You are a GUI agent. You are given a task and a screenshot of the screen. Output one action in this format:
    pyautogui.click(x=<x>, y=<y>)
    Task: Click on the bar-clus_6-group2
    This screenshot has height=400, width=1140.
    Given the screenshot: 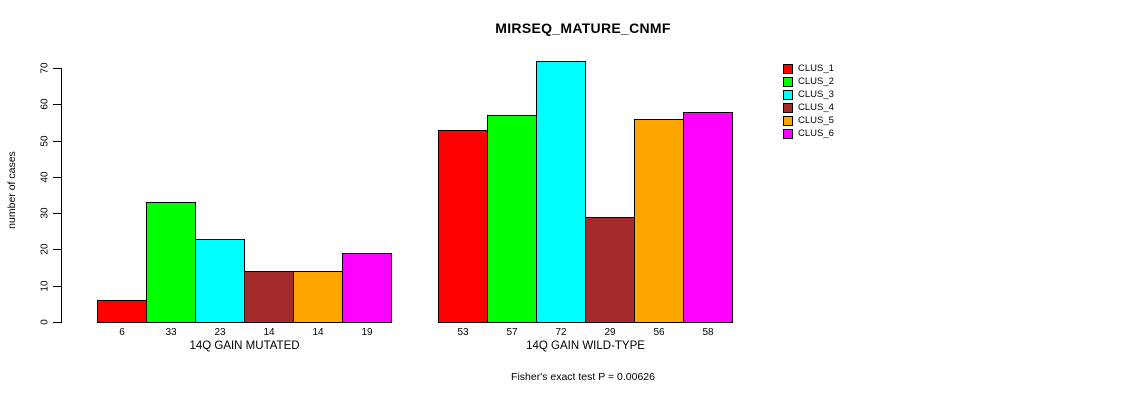 What is the action you would take?
    pyautogui.click(x=708, y=217)
    